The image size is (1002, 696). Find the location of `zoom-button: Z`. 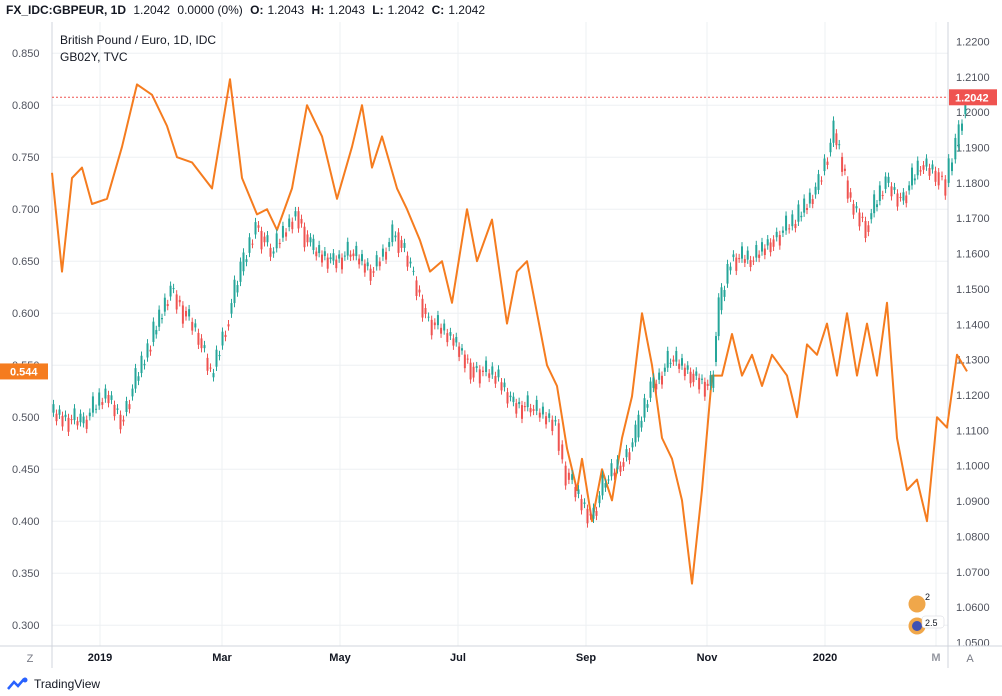

zoom-button: Z is located at coordinates (30, 659).